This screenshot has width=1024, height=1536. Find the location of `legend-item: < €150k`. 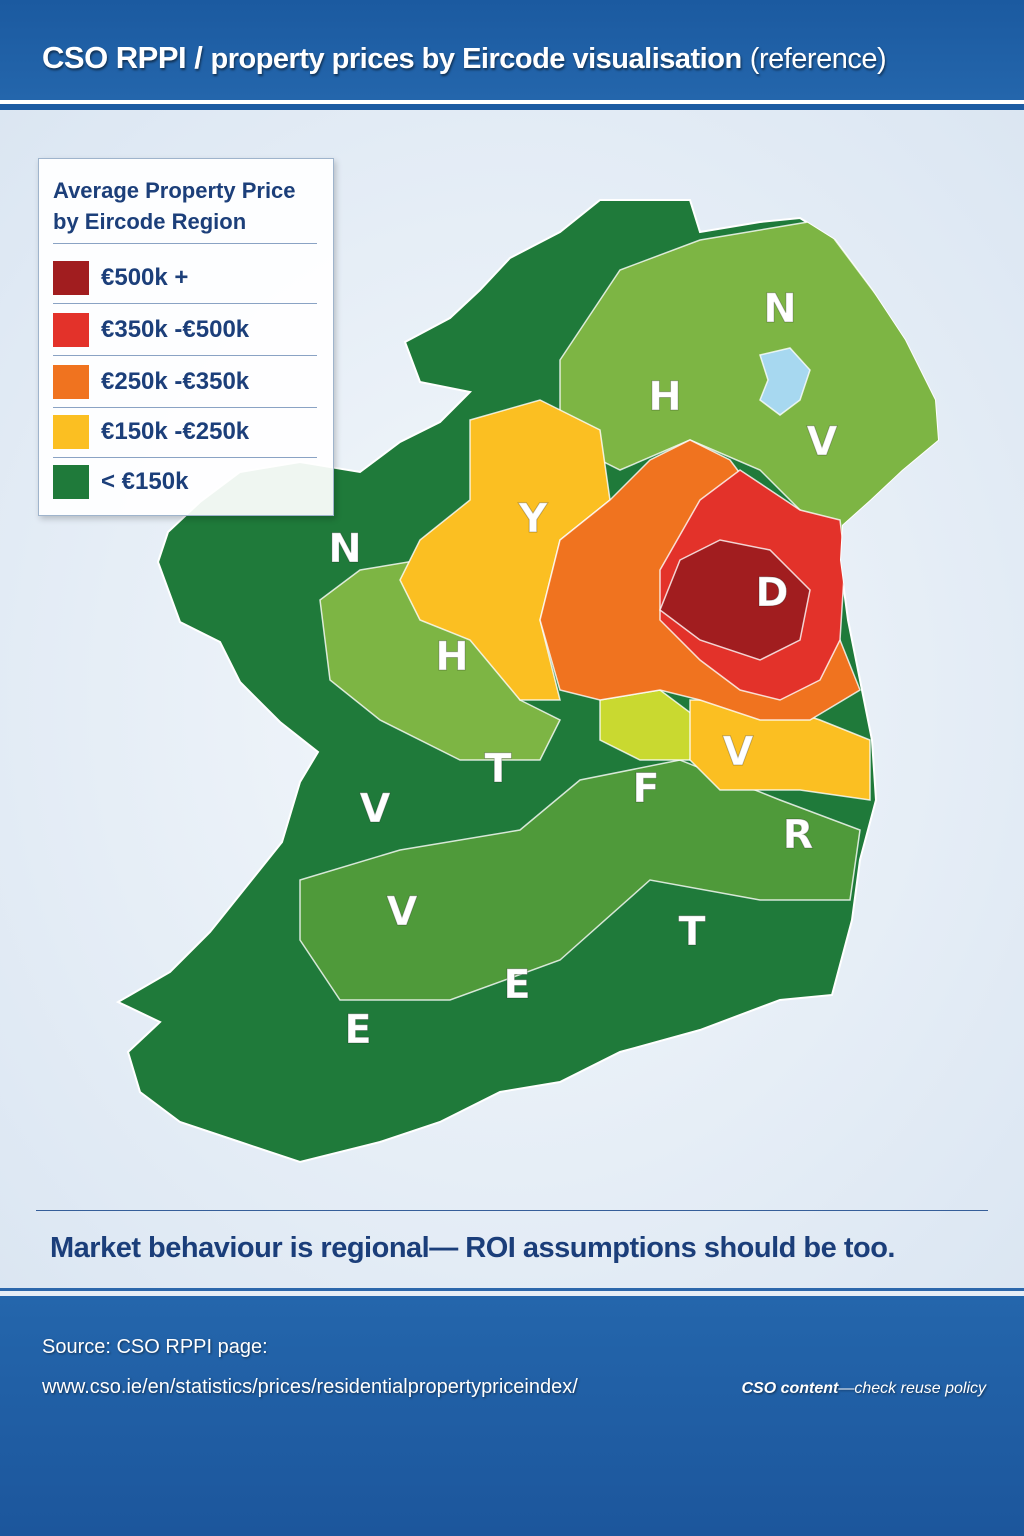

legend-item: < €150k is located at coordinates (185, 482).